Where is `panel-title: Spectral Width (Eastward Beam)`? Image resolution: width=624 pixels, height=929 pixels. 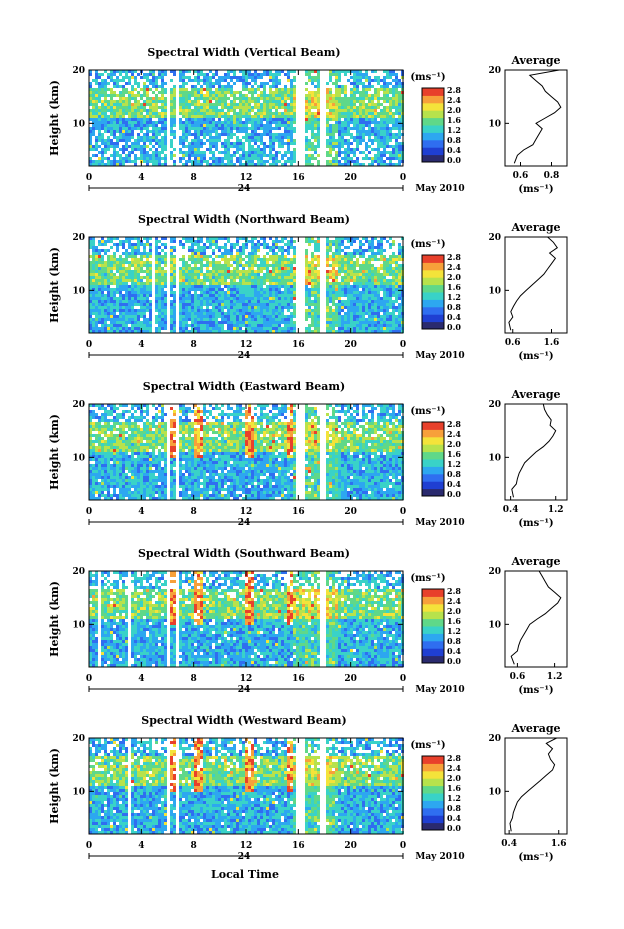
panel-title: Spectral Width (Eastward Beam) is located at coordinates (244, 386).